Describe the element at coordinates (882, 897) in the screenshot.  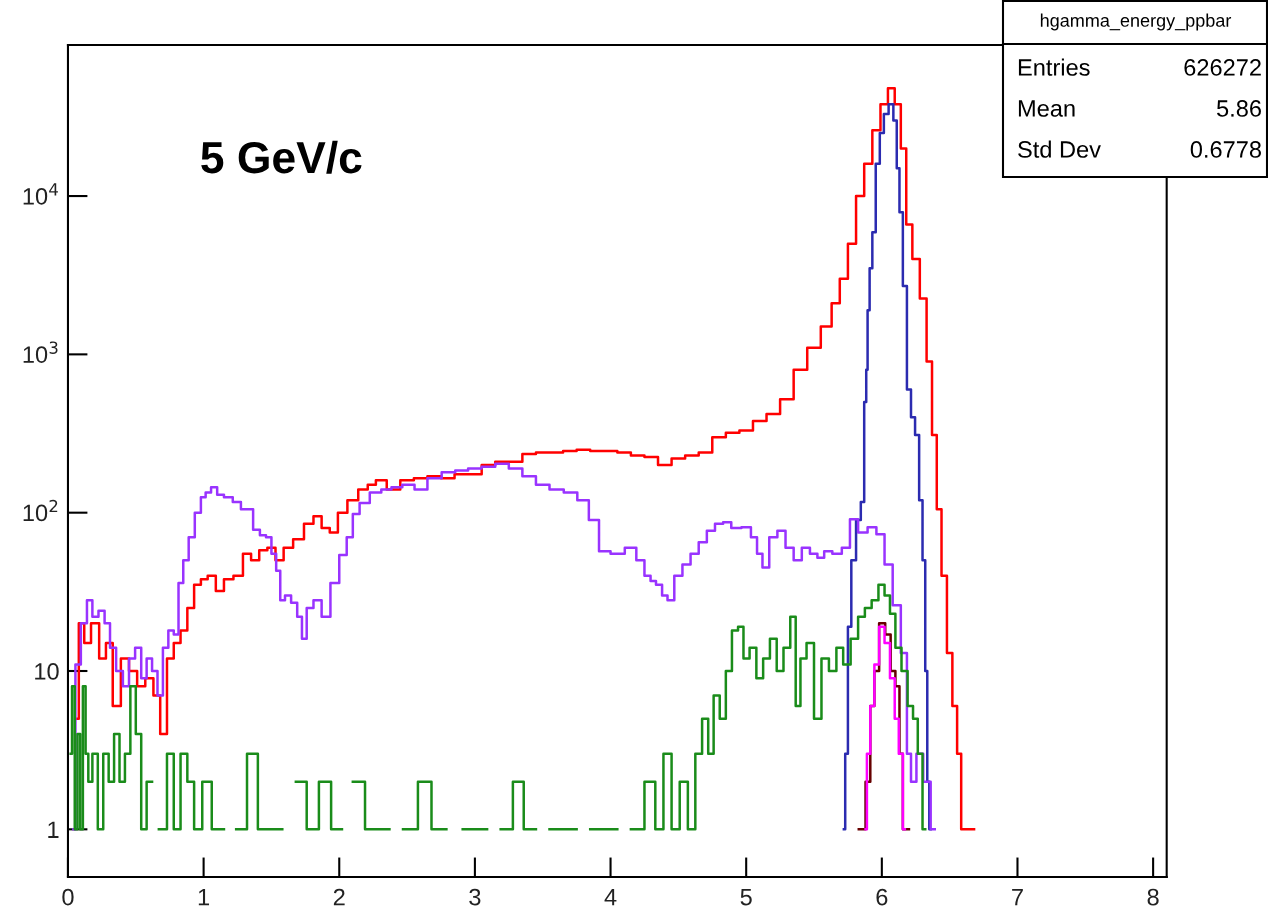
I see `x-tick-label: 6` at that location.